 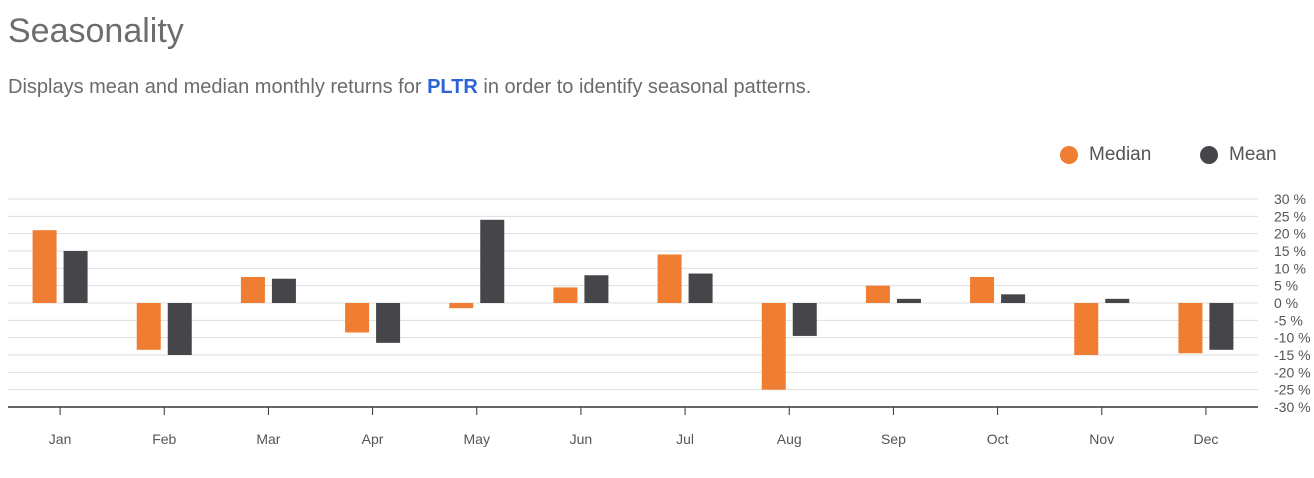 What do you see at coordinates (700, 288) in the screenshot?
I see `bar-mean-jul` at bounding box center [700, 288].